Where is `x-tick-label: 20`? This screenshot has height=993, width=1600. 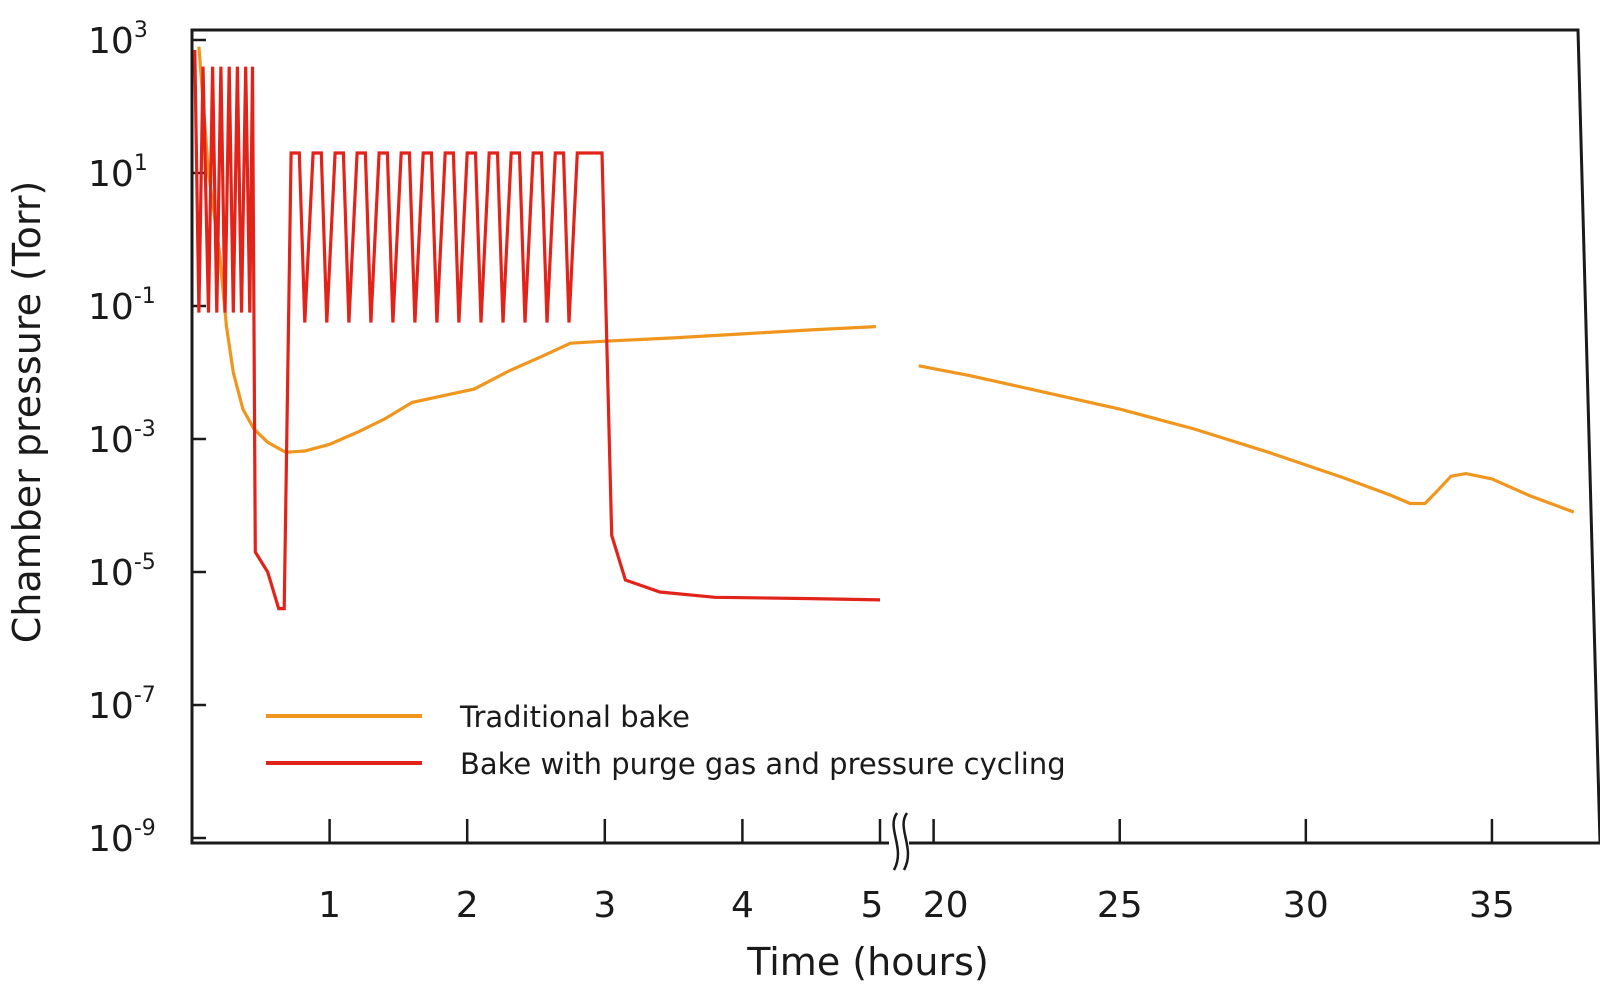
x-tick-label: 20 is located at coordinates (946, 905).